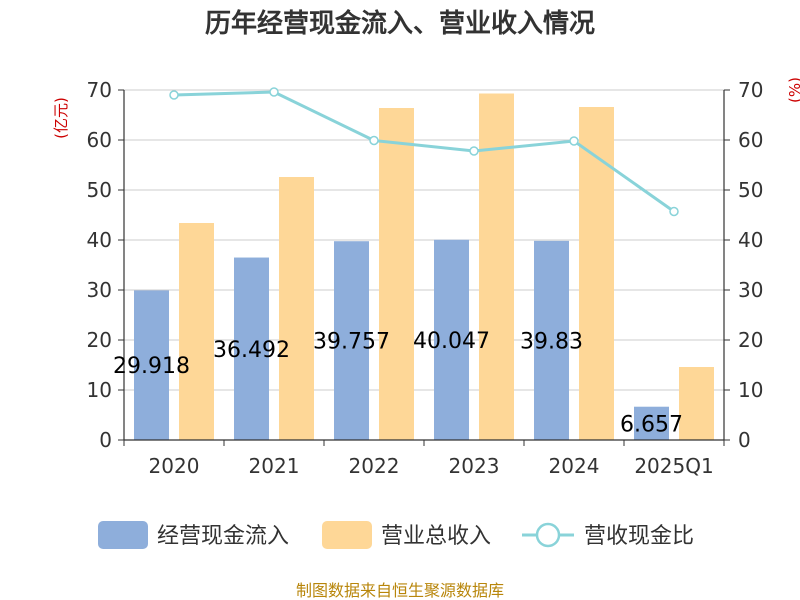 The height and width of the screenshot is (600, 800). Describe the element at coordinates (750, 390) in the screenshot. I see `right-axis-tick-label: 10` at that location.